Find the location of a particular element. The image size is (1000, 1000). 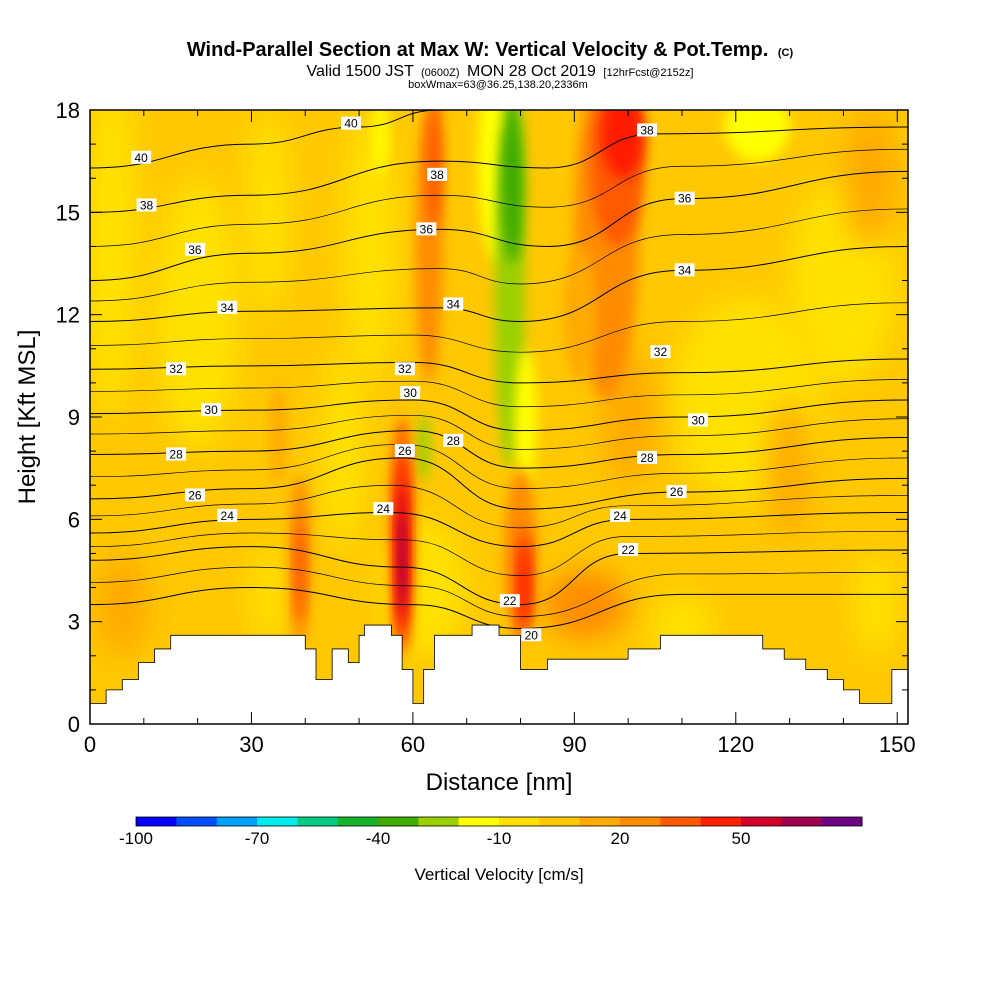

x-tick-label: 0 is located at coordinates (90, 744).